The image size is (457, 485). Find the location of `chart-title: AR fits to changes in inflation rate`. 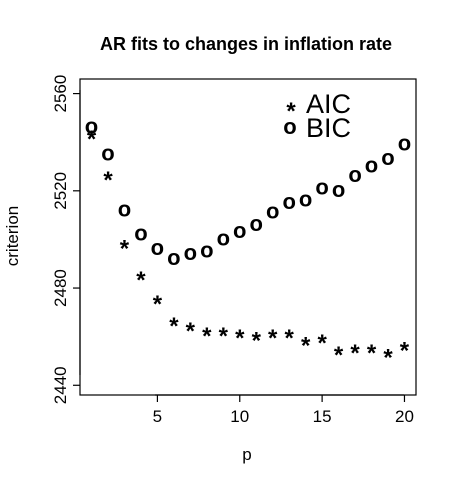

chart-title: AR fits to changes in inflation rate is located at coordinates (246, 44).